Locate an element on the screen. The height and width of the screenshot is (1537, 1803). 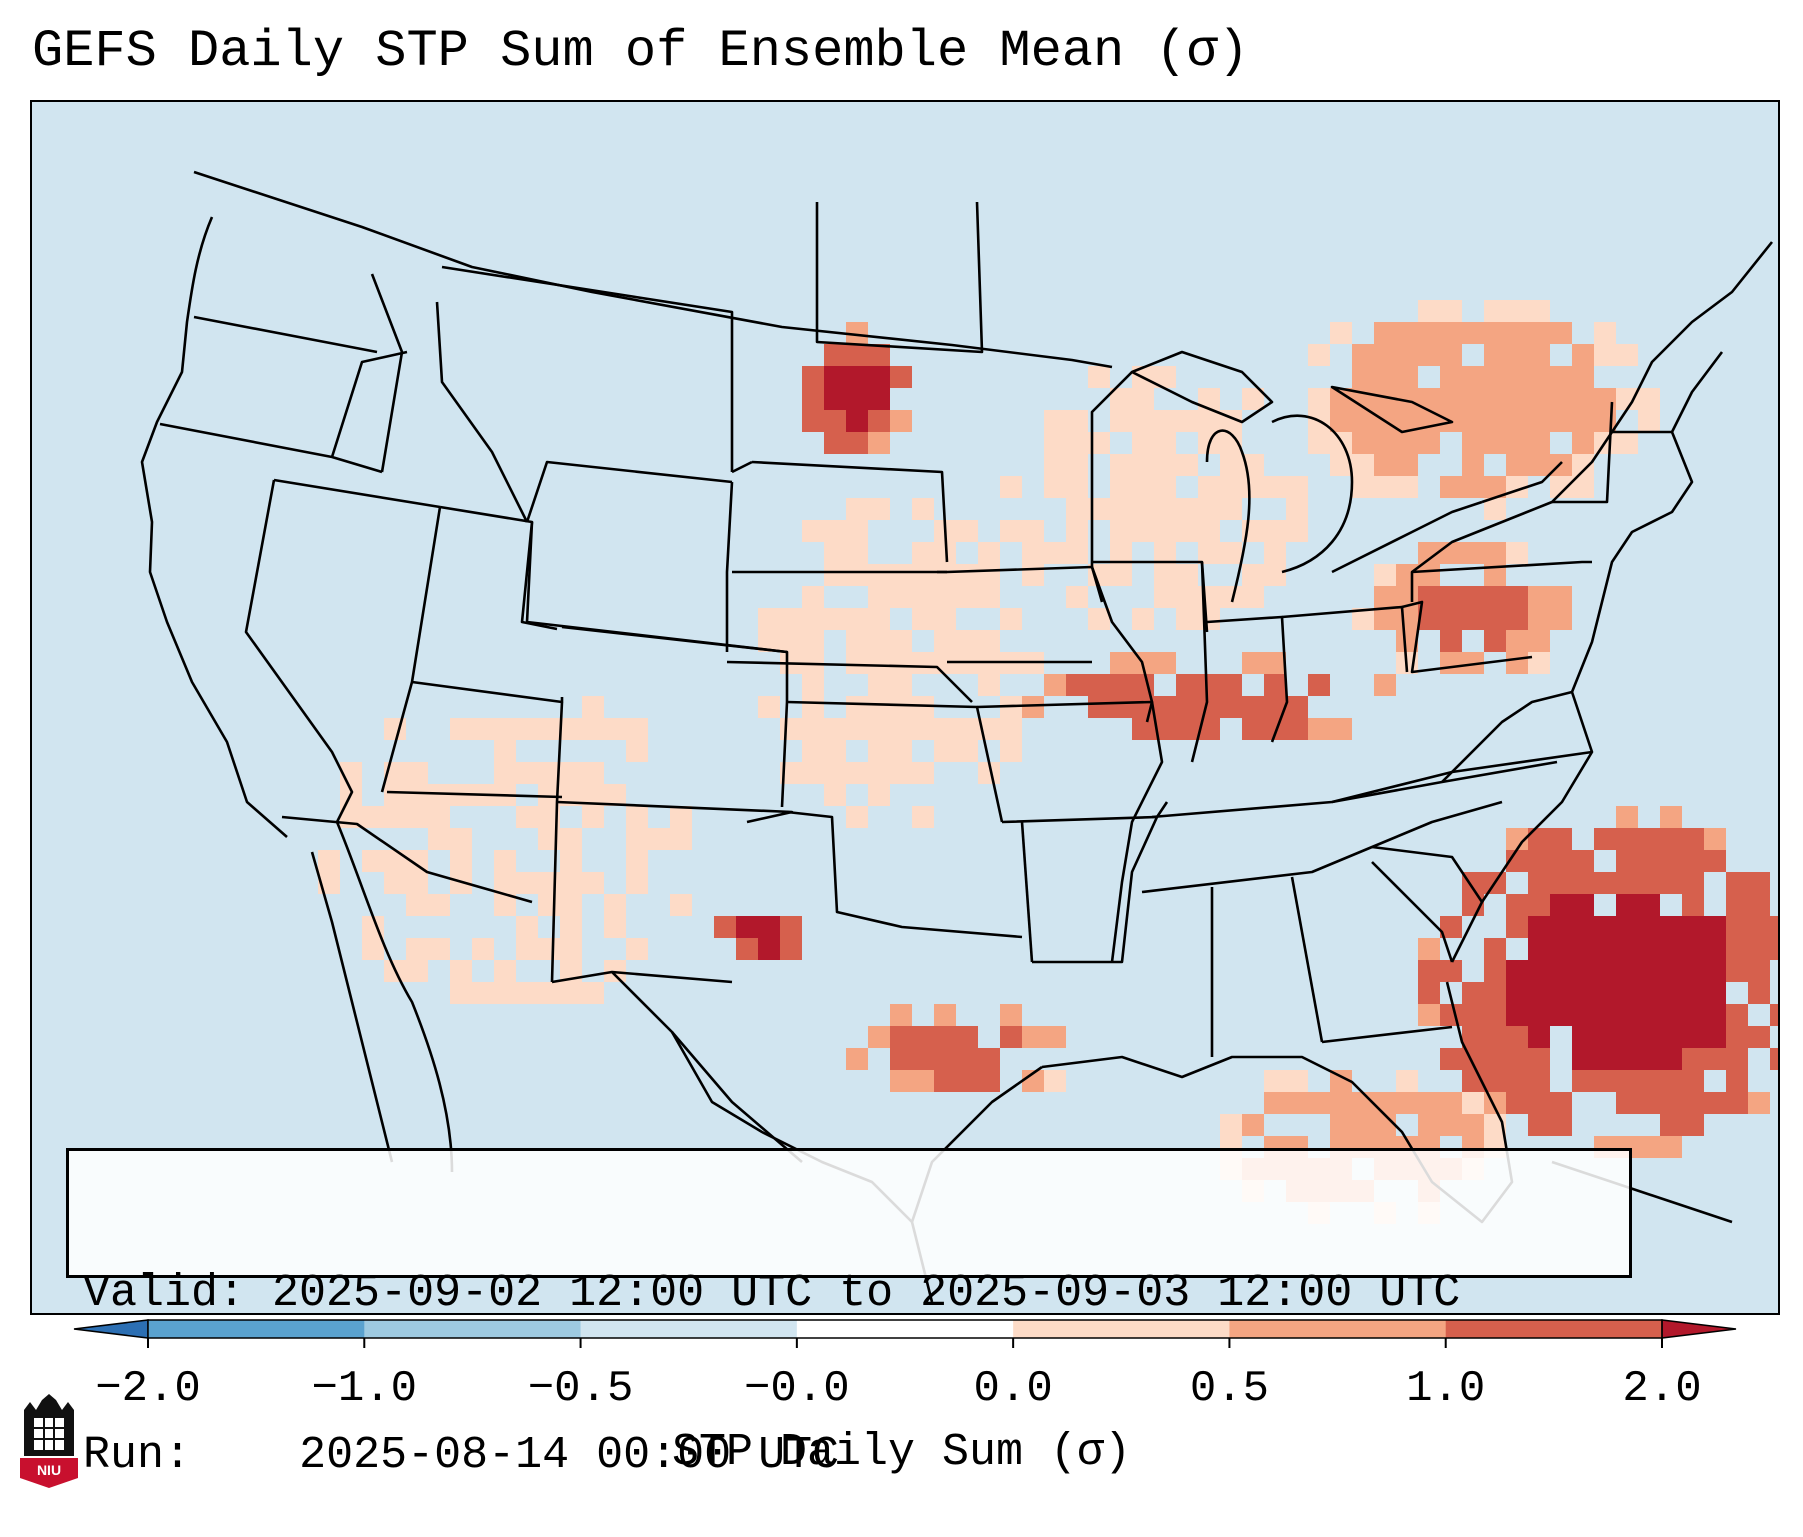
colorbar-bin is located at coordinates (256, 1329).